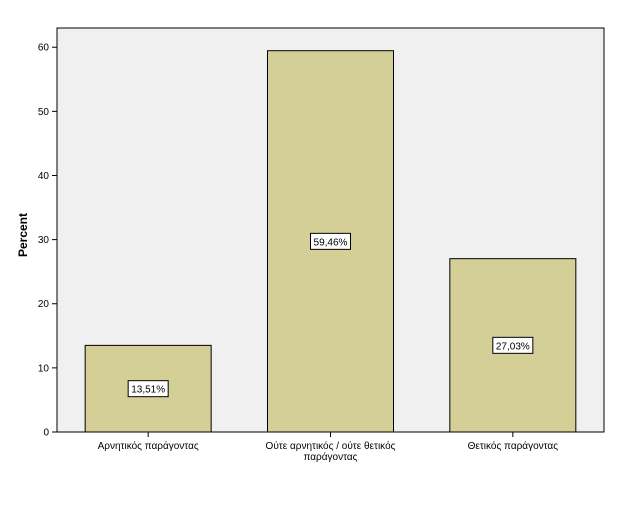 The image size is (626, 506). I want to click on data-label-1: 13,51%, so click(148, 390).